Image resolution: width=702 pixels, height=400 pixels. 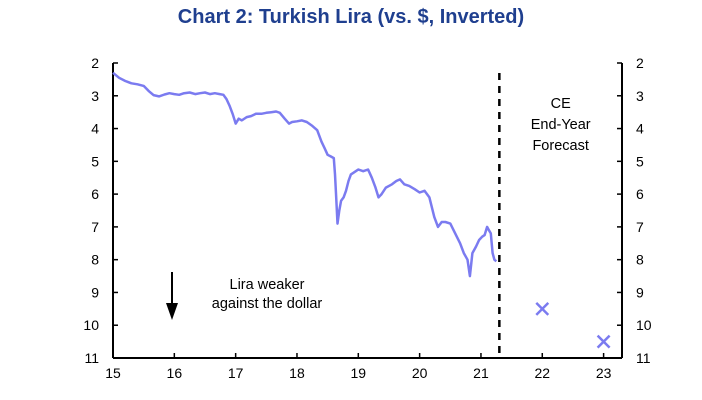 What do you see at coordinates (640, 260) in the screenshot?
I see `y-tick-label-right: 8` at bounding box center [640, 260].